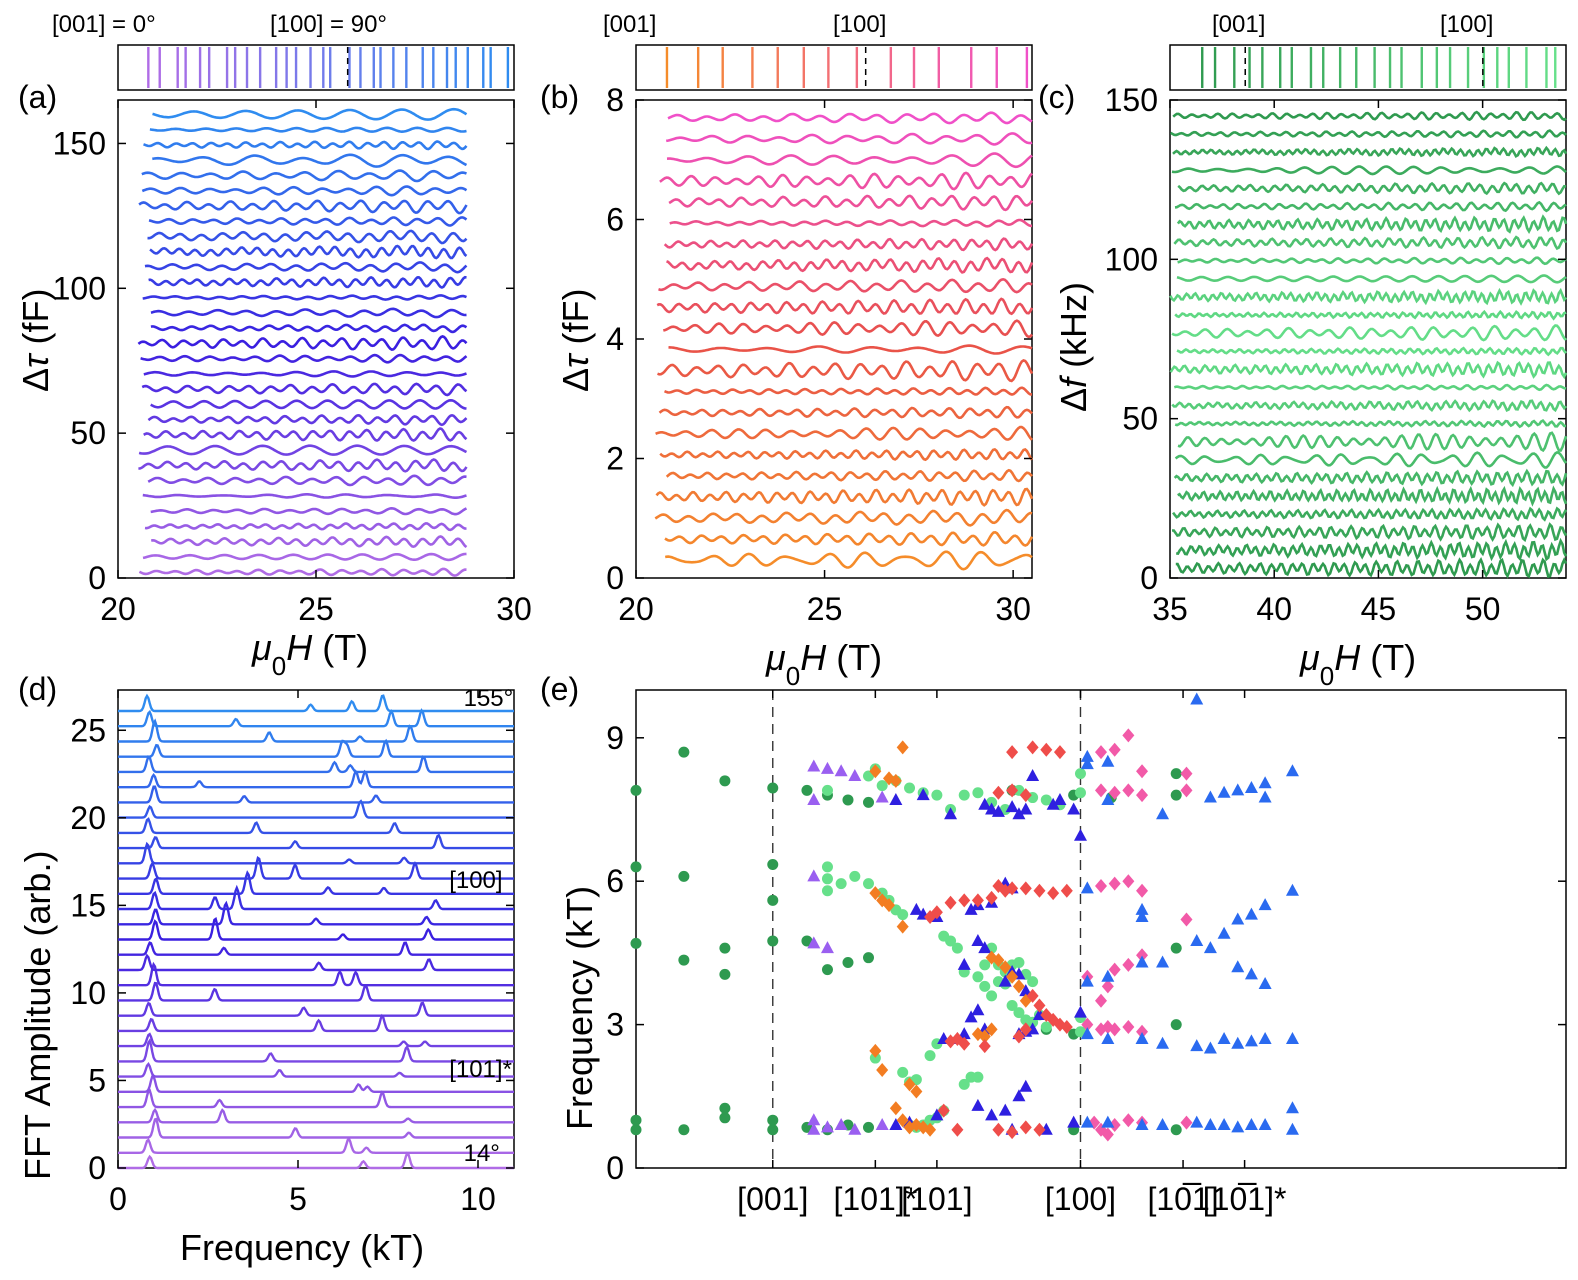 The width and height of the screenshot is (1578, 1280). Describe the element at coordinates (615, 738) in the screenshot. I see `e-ytick-label: 9` at that location.